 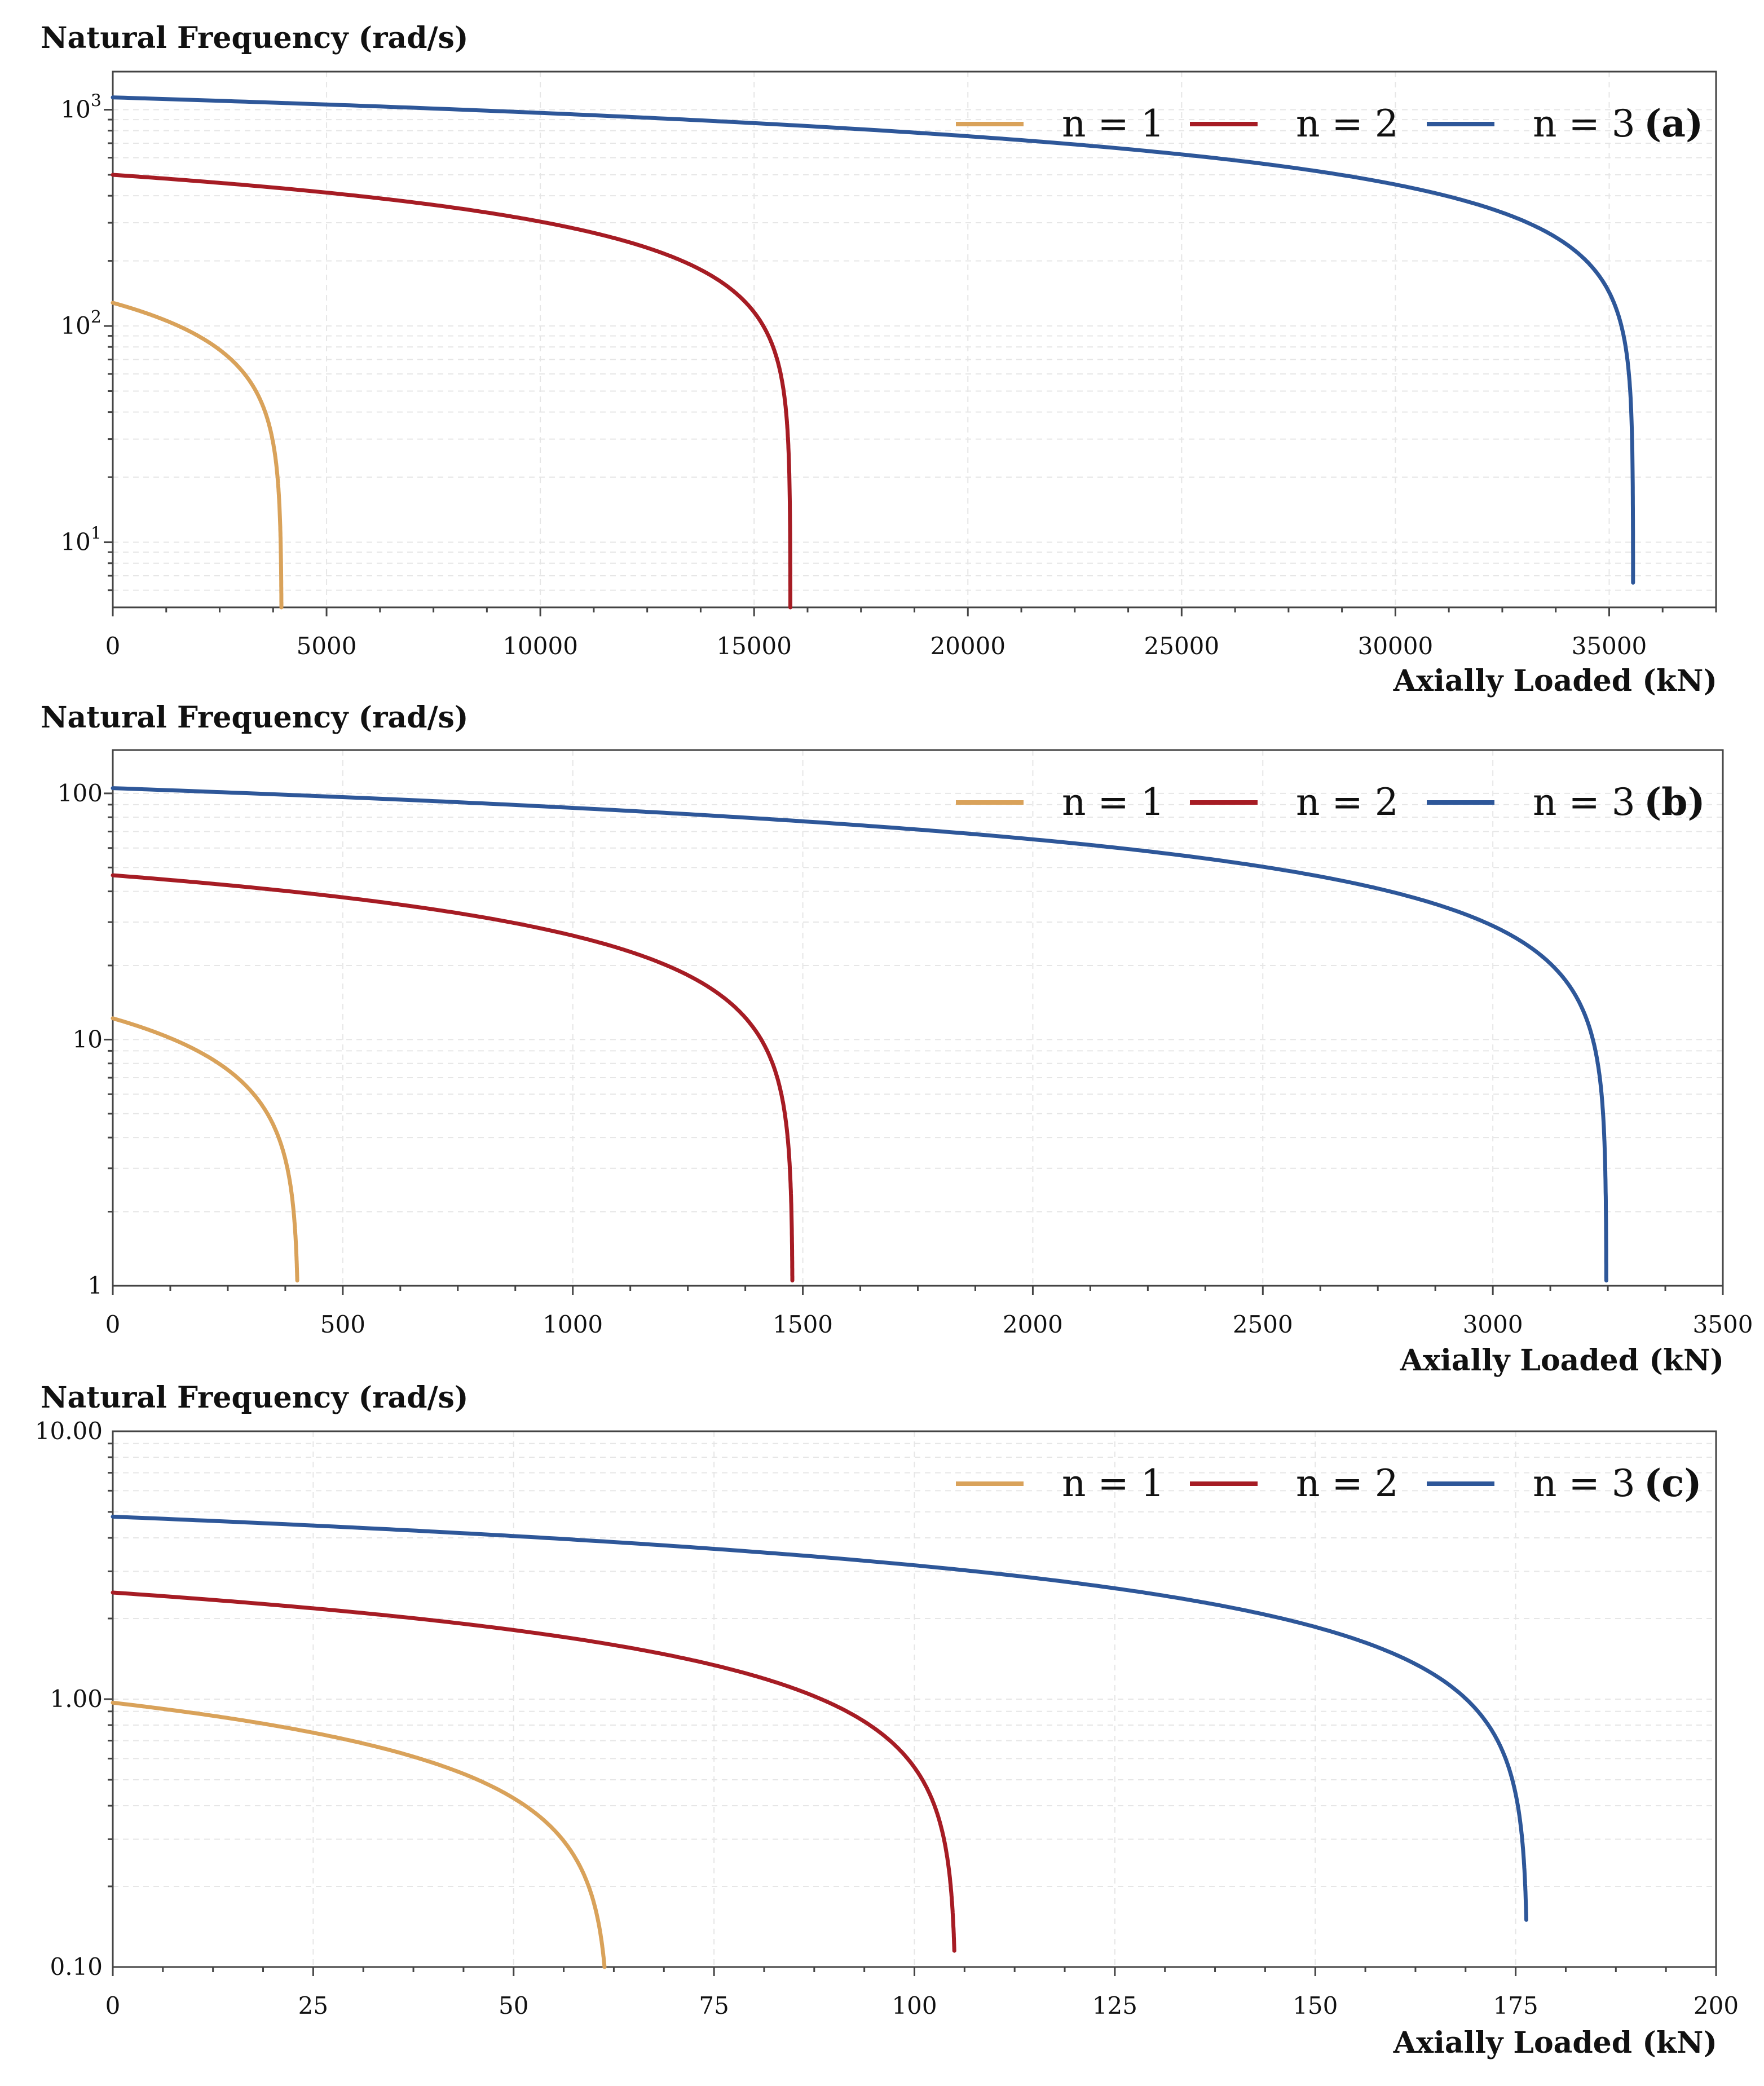 What do you see at coordinates (540, 646) in the screenshot?
I see `x-tick-label: 10000` at bounding box center [540, 646].